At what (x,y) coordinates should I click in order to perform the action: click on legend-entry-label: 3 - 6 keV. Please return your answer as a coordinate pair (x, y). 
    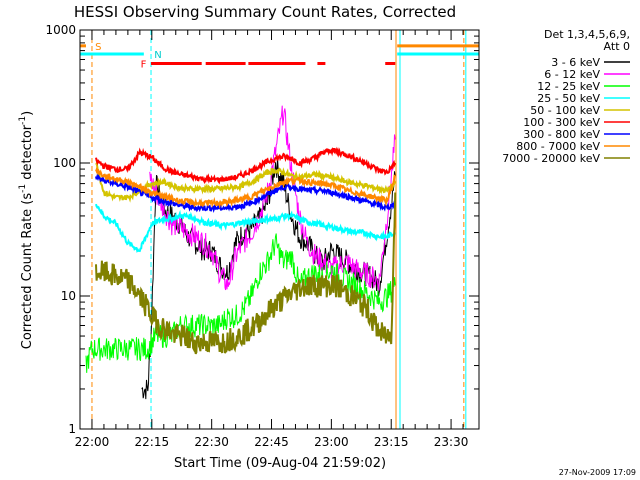
    Looking at the image, I should click on (575, 62).